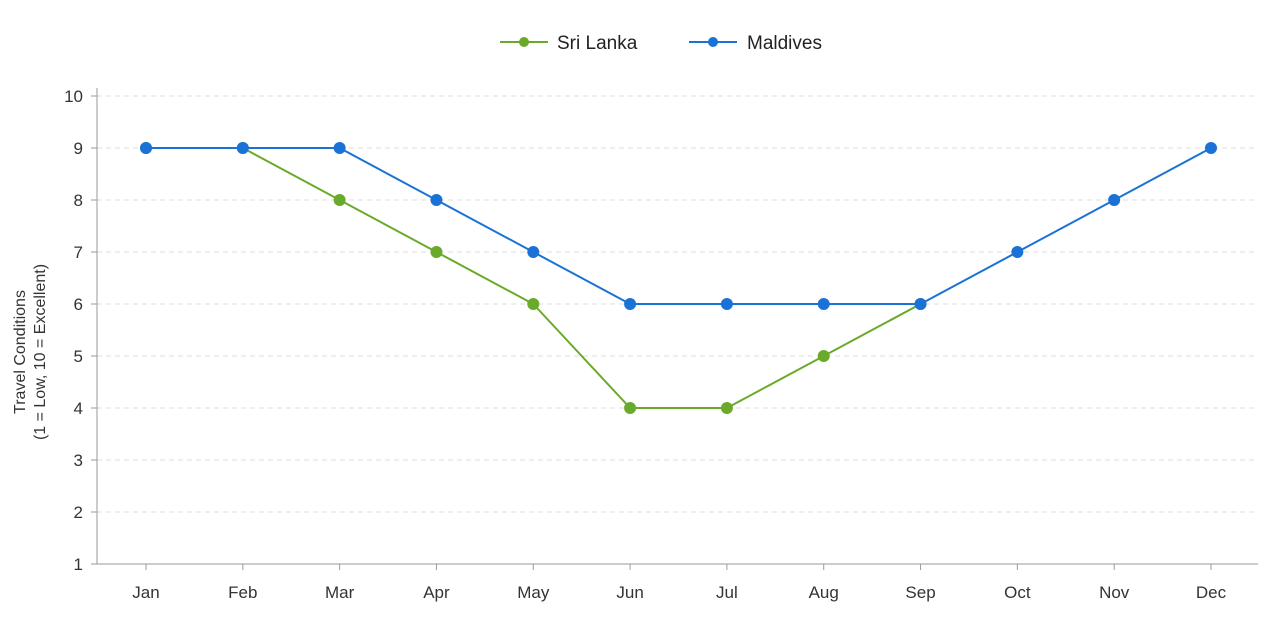  I want to click on x-tick-label-jan: Jan, so click(145, 592).